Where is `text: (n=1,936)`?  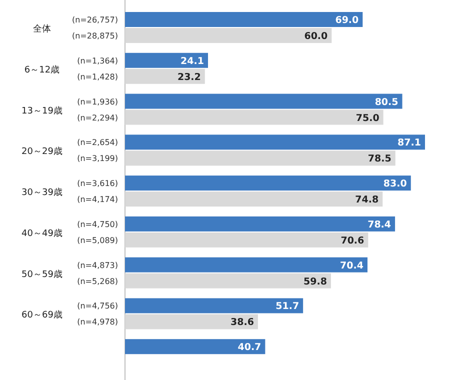 text: (n=1,936) is located at coordinates (97, 101).